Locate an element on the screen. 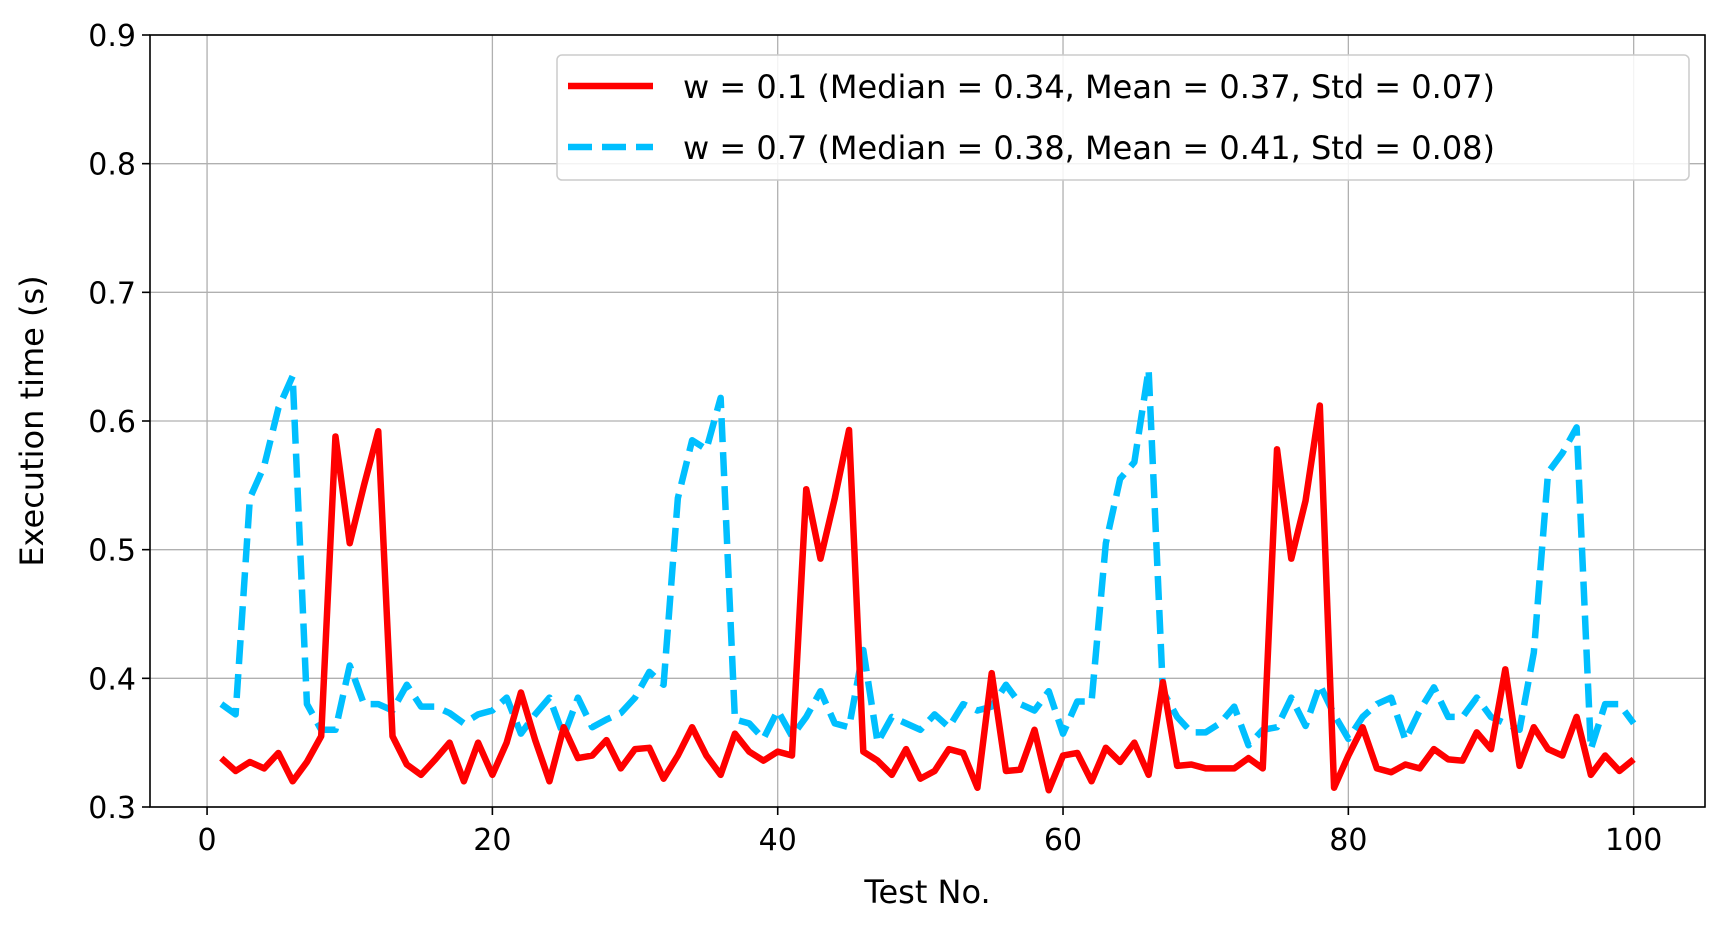 This screenshot has height=931, width=1720. x-tick-label: 40 is located at coordinates (778, 840).